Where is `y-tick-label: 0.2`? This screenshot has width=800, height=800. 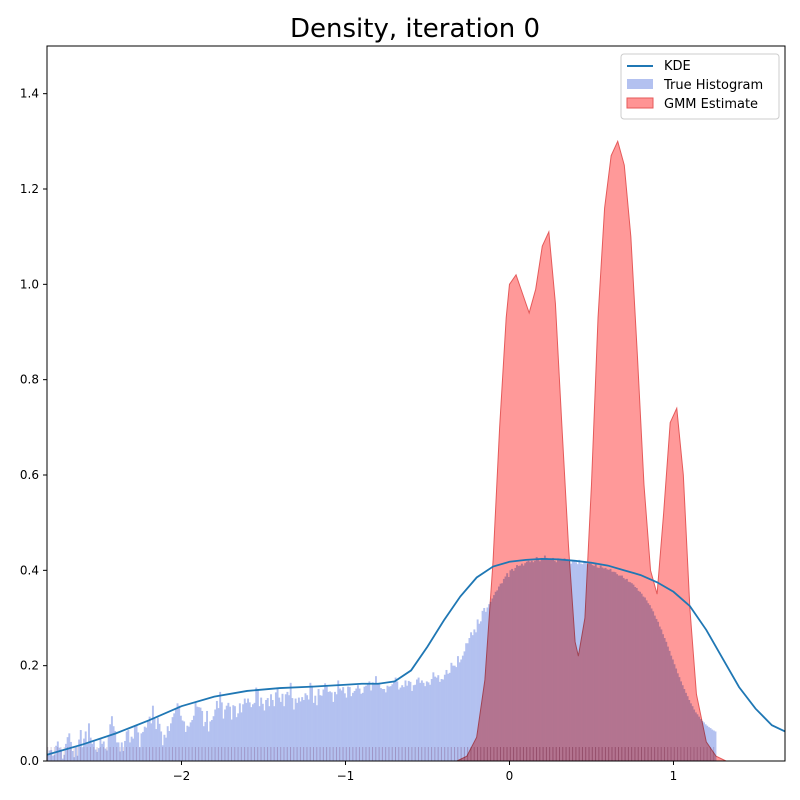
y-tick-label: 0.2 is located at coordinates (29, 666).